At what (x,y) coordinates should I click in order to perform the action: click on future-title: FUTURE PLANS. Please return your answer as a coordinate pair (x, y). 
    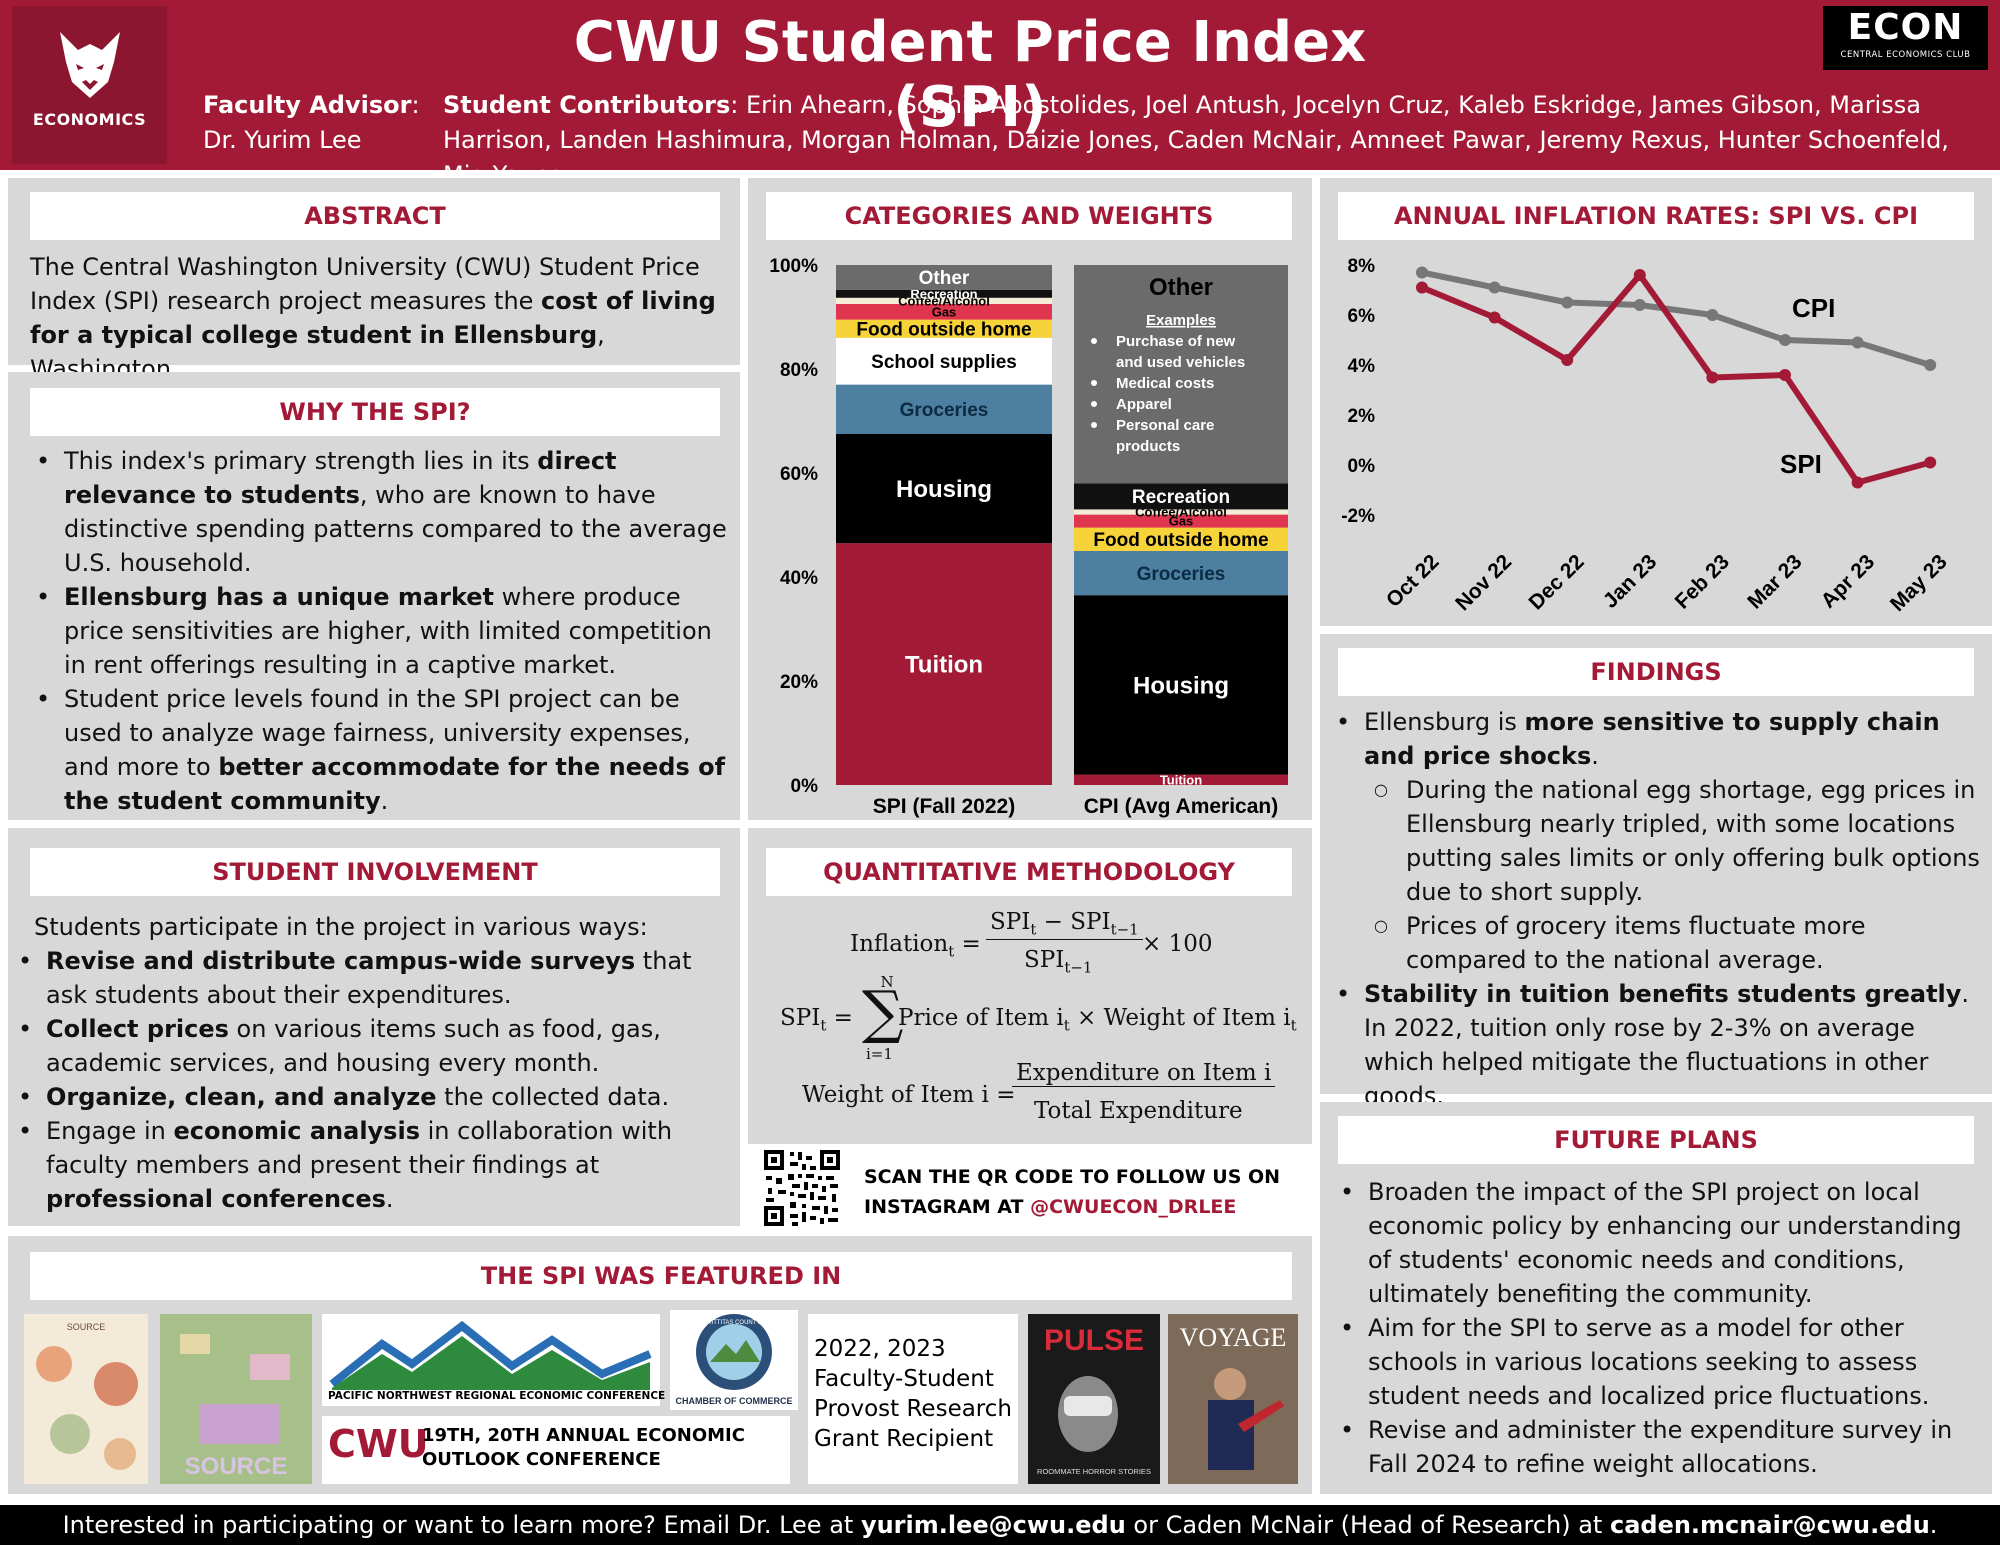
    Looking at the image, I should click on (1656, 1140).